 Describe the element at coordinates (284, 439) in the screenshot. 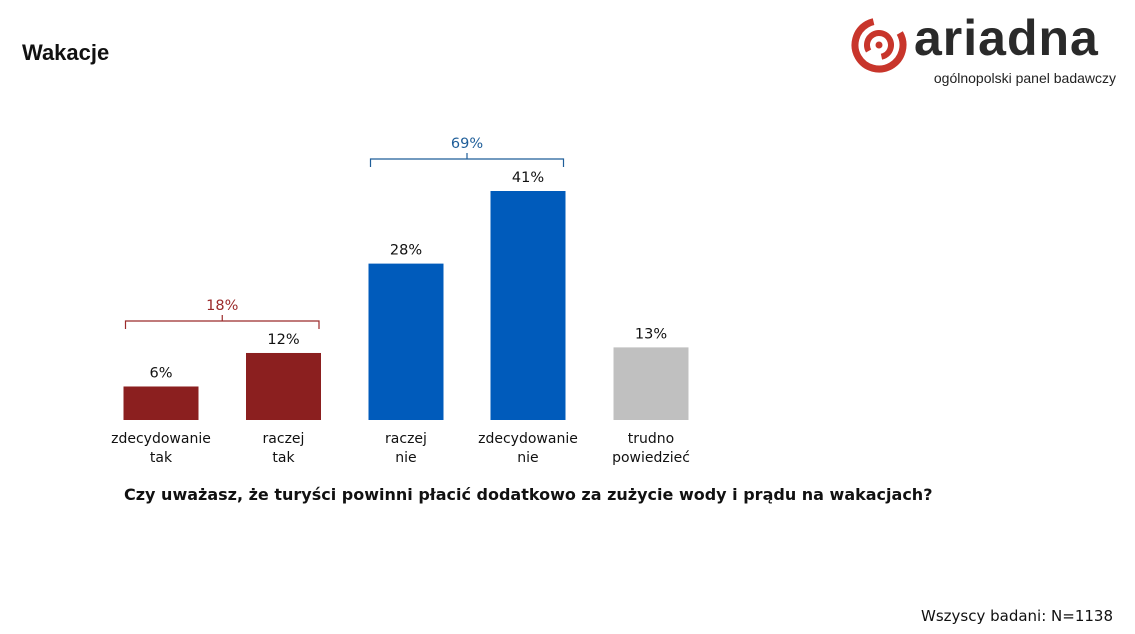

I see `category-label-1-0: raczej` at that location.